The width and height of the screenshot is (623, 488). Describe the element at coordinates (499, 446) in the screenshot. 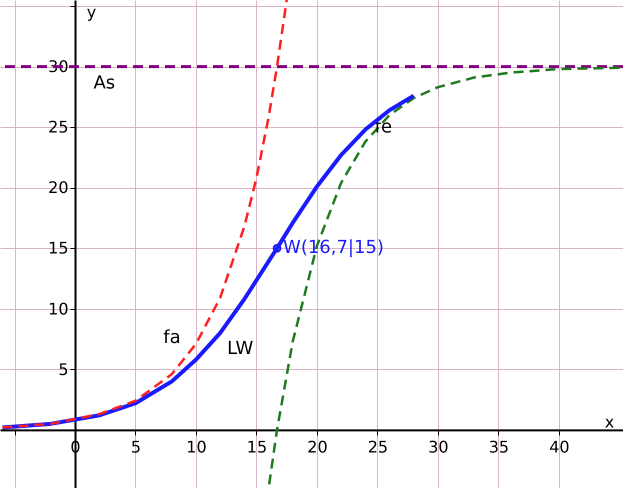

I see `x-tick-label: 35` at that location.